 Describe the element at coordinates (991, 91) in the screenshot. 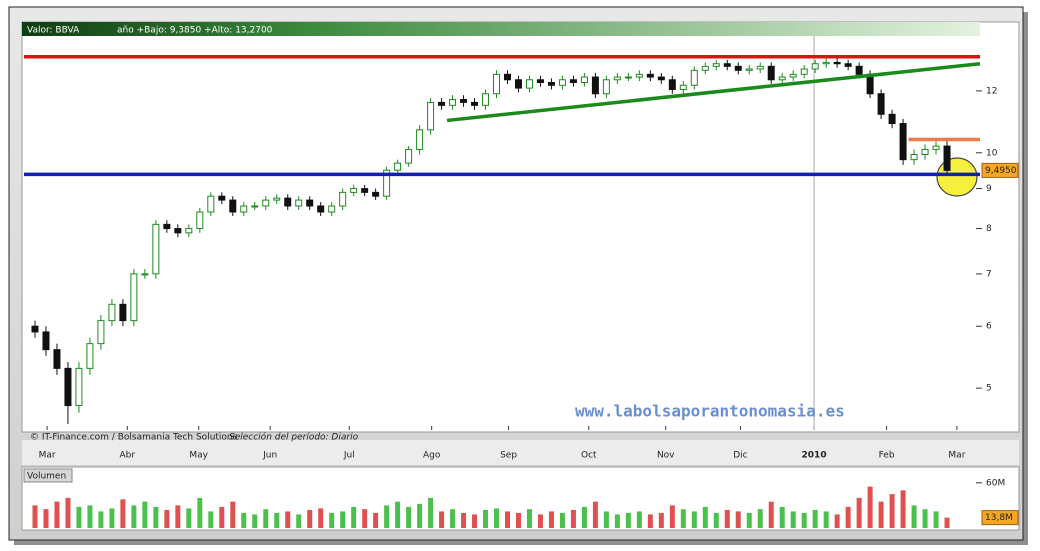

I see `y-tick-label: 12` at that location.